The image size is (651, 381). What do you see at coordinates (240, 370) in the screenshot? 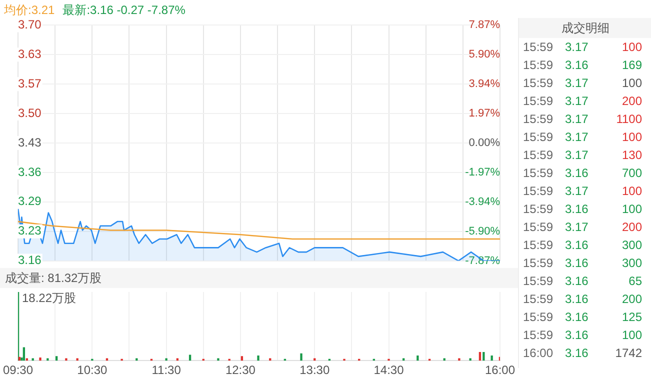
I see `x-tick-label: 12:30` at bounding box center [240, 370].